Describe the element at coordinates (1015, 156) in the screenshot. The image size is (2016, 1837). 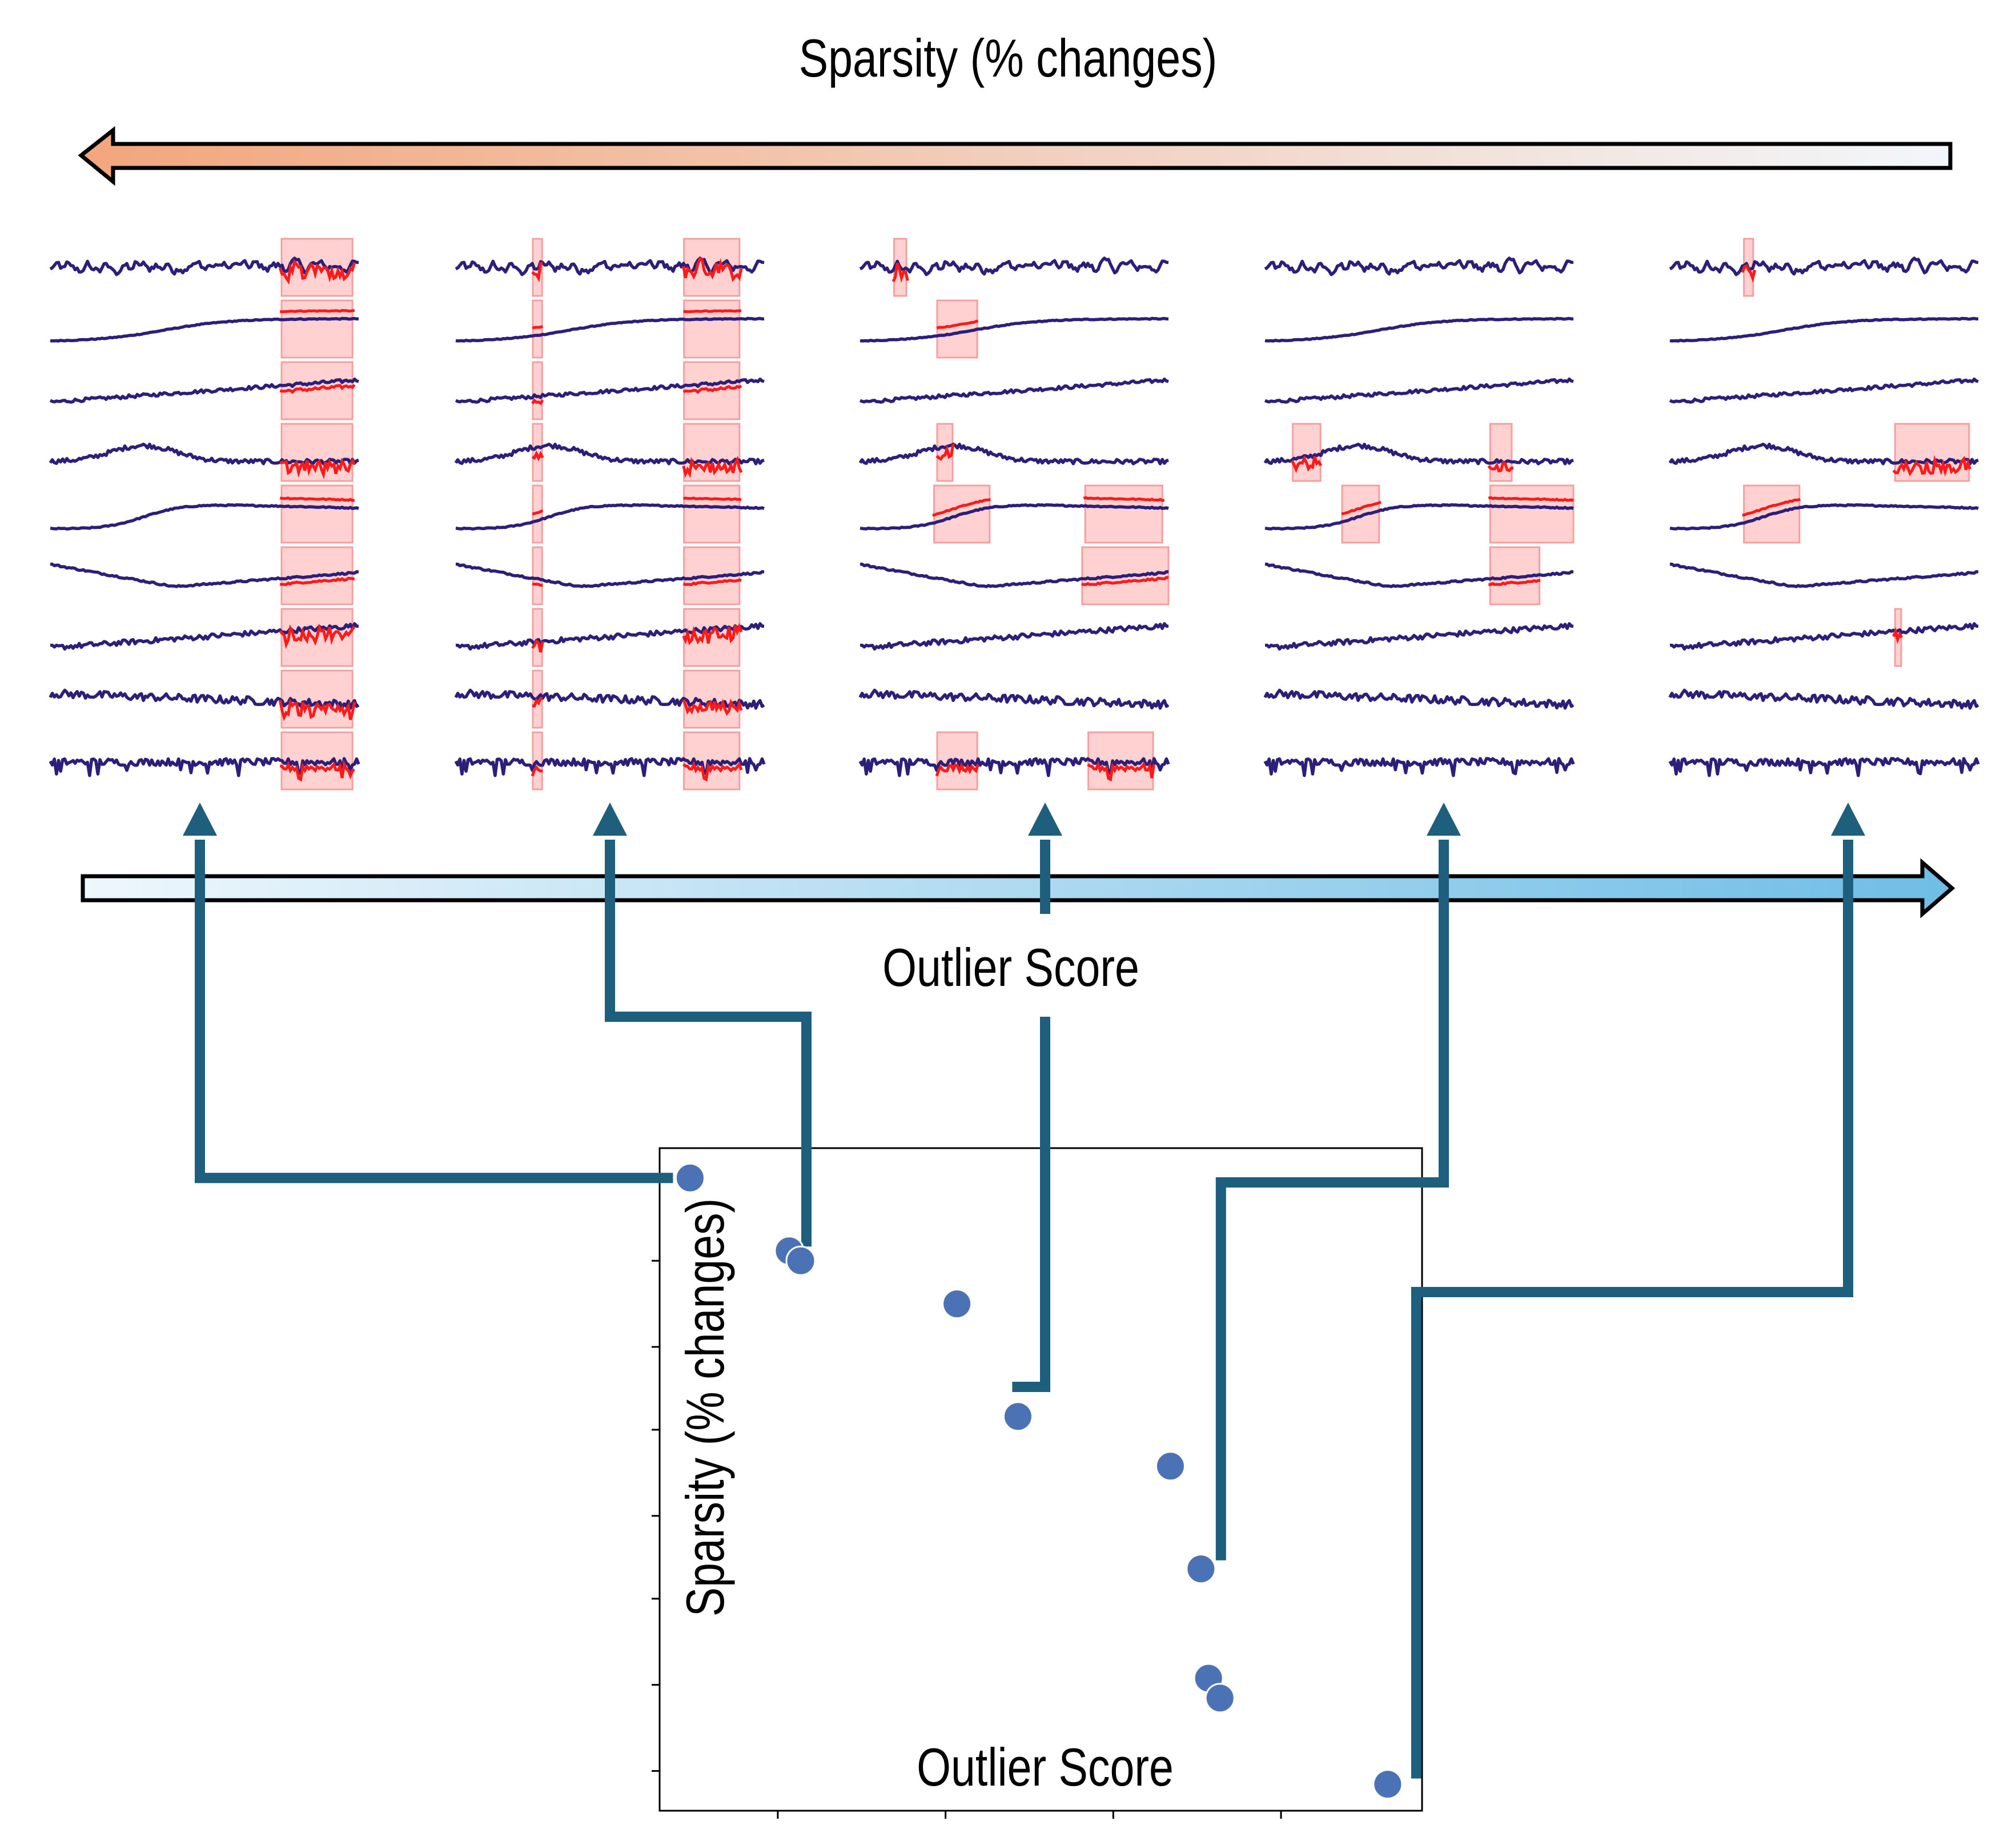
I see `sparsity-arrow` at that location.